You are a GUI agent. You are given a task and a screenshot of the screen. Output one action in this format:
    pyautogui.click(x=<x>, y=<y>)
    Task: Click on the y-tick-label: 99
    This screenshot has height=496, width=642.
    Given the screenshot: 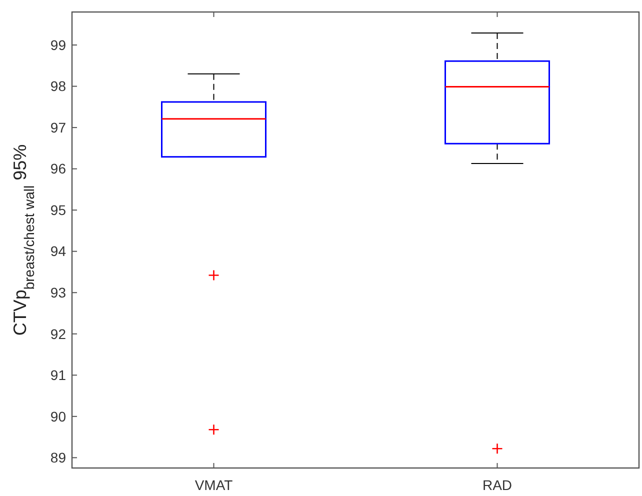 What is the action you would take?
    pyautogui.click(x=58, y=44)
    